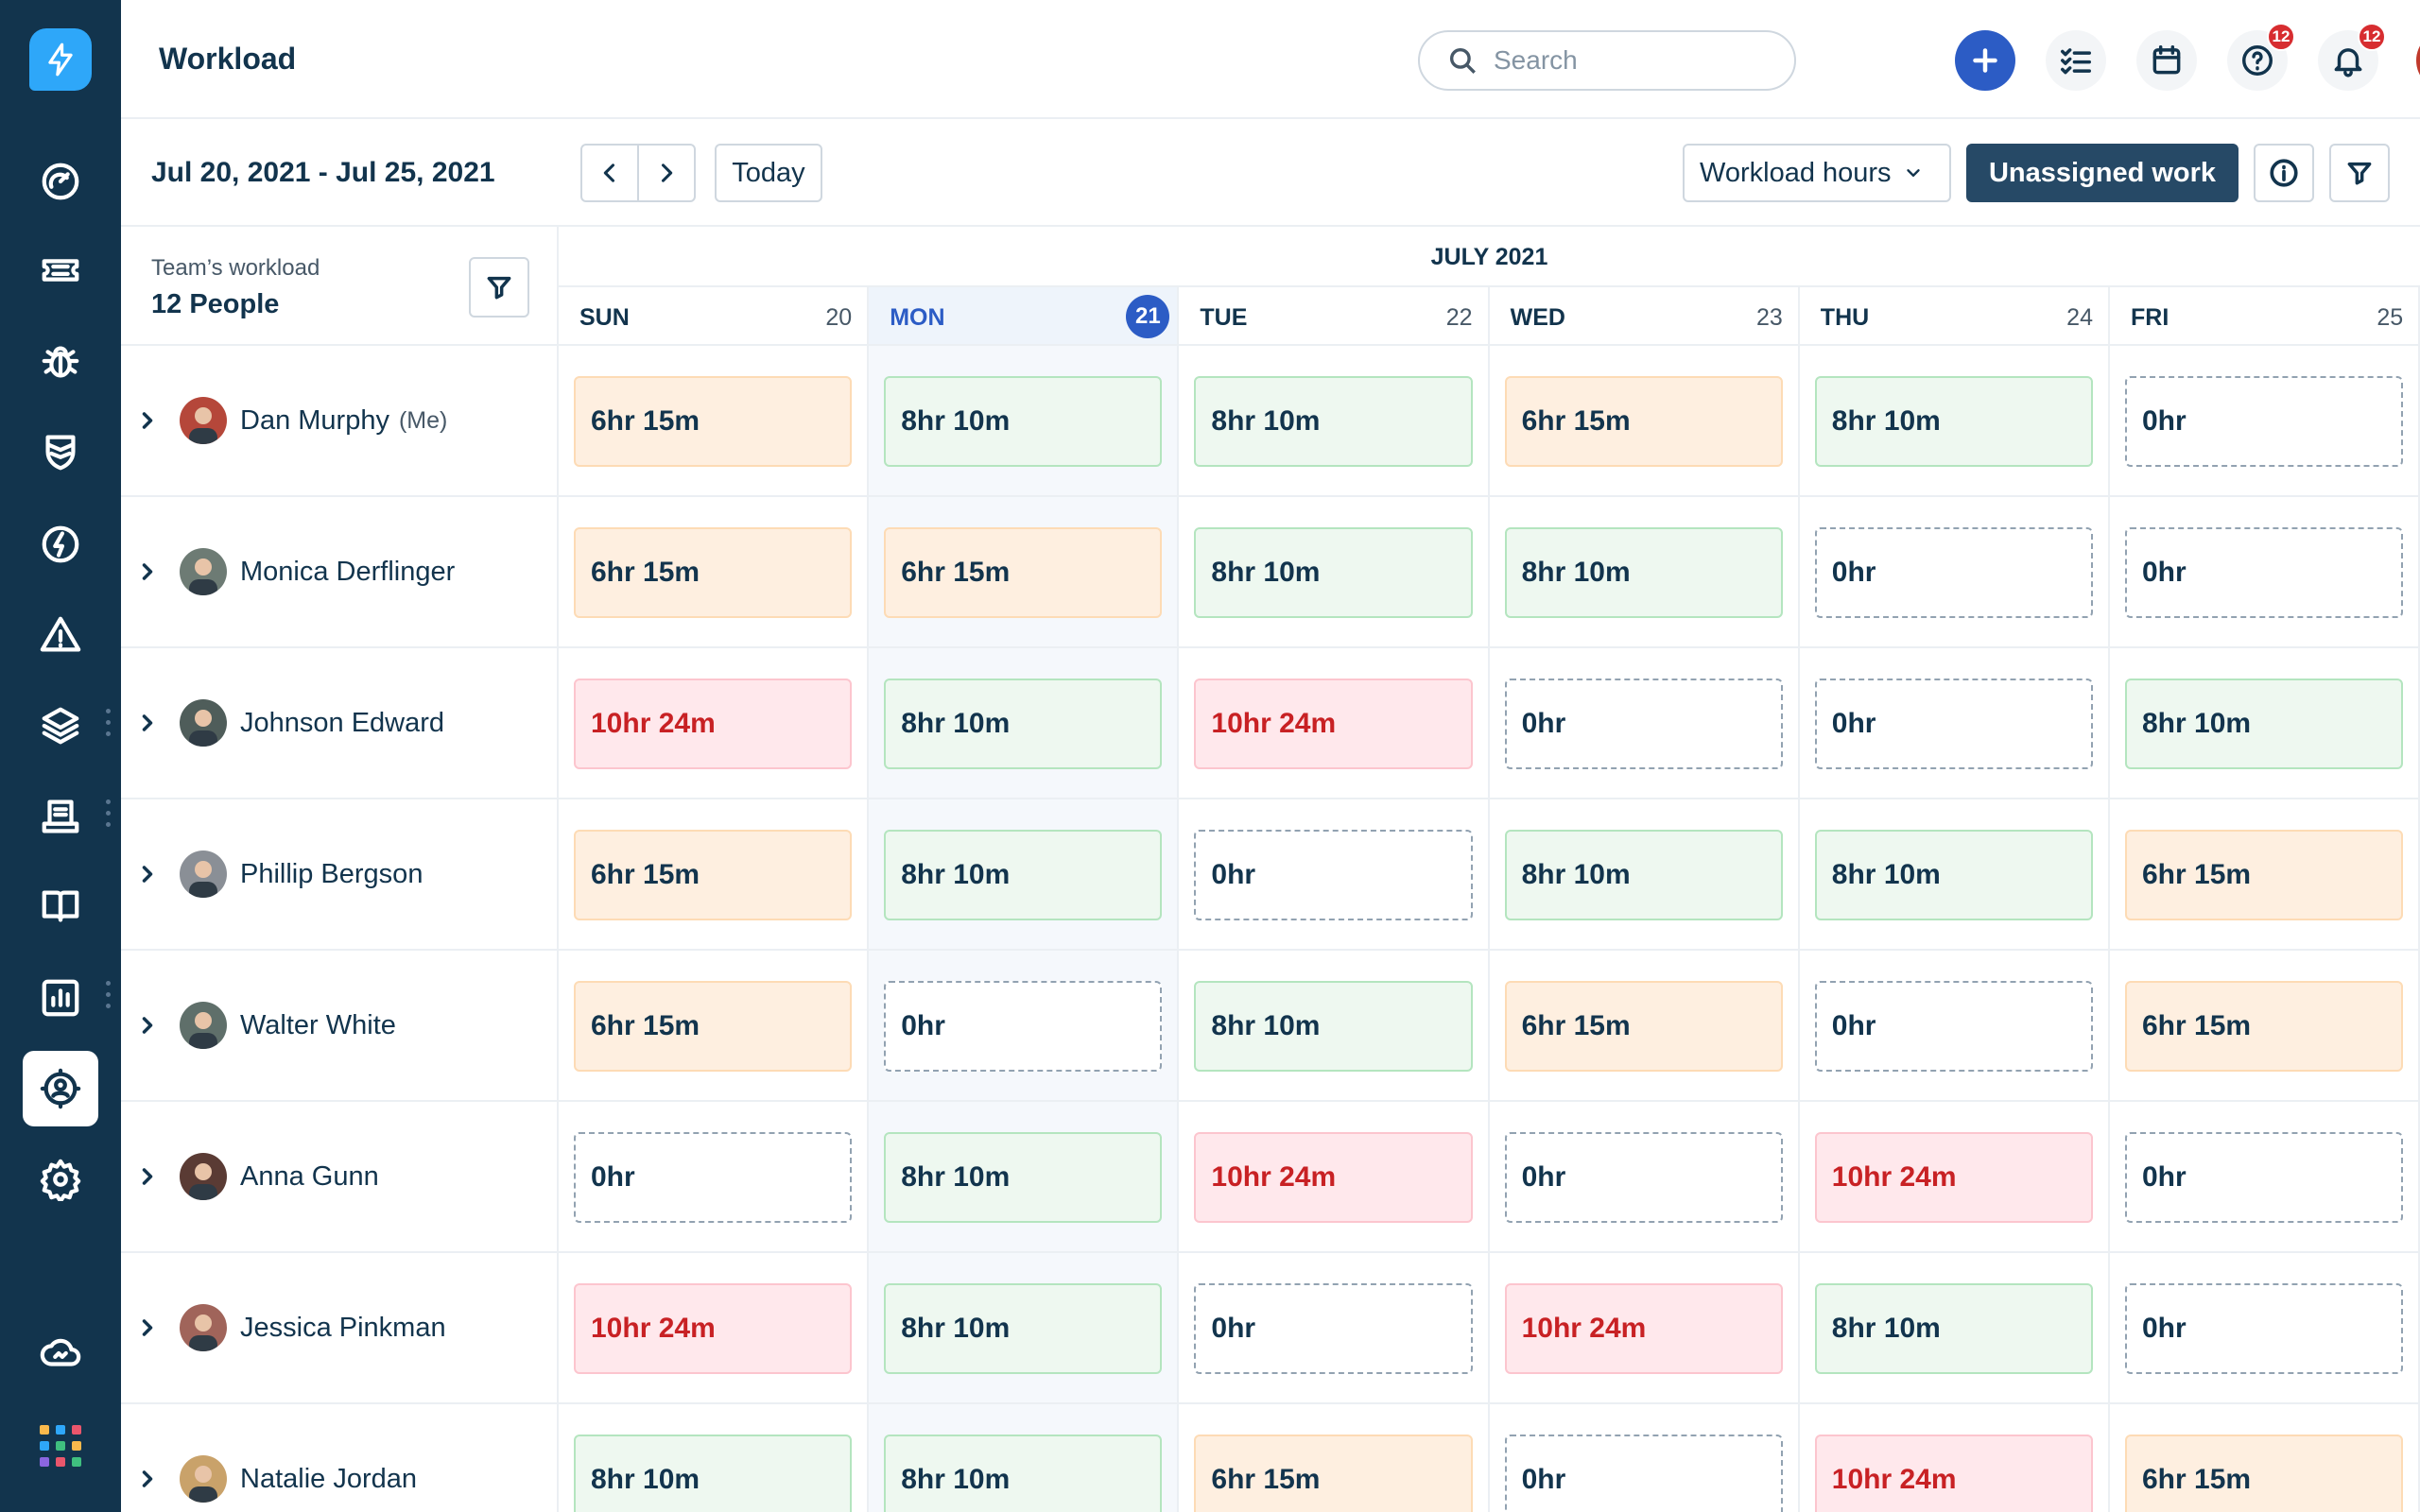 This screenshot has height=1512, width=2420. What do you see at coordinates (60, 270) in the screenshot?
I see `tickets-icon` at bounding box center [60, 270].